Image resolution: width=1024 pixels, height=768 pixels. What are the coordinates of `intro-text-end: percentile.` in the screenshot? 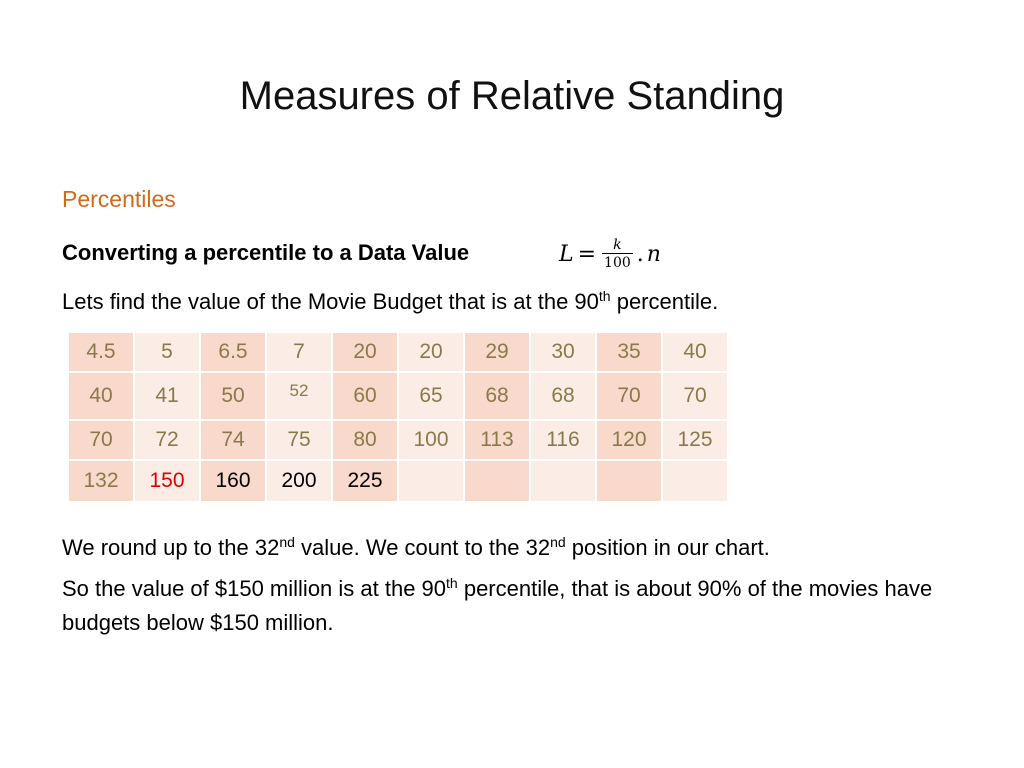 It's located at (664, 301).